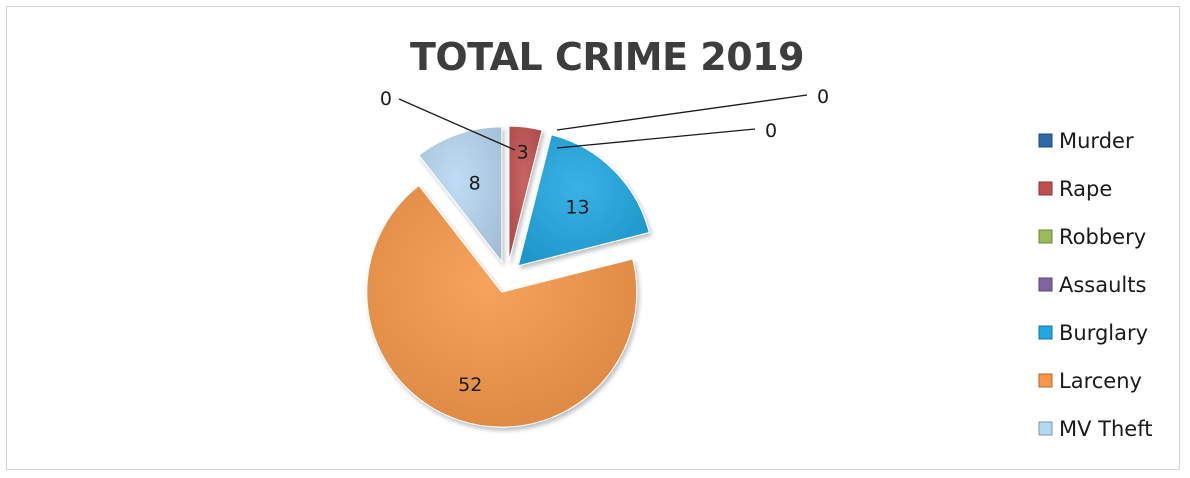  What do you see at coordinates (386, 99) in the screenshot?
I see `data-label-murder: 0` at bounding box center [386, 99].